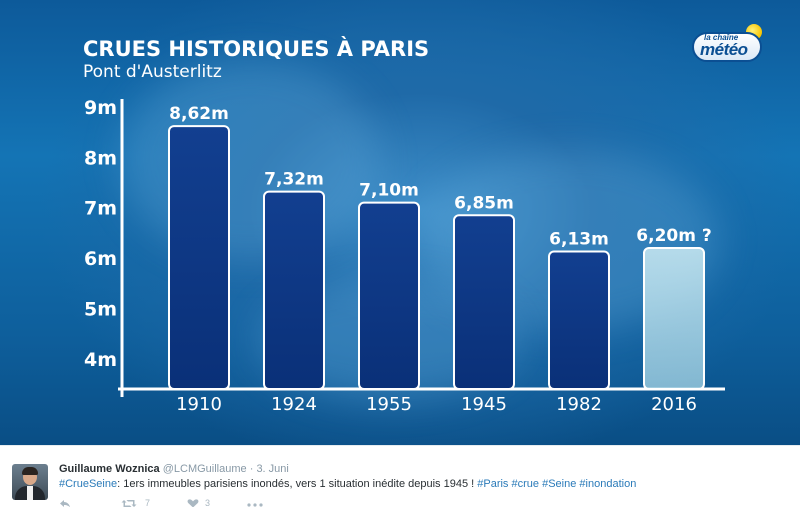 Image resolution: width=800 pixels, height=507 pixels. I want to click on retweet-count: 7, so click(148, 502).